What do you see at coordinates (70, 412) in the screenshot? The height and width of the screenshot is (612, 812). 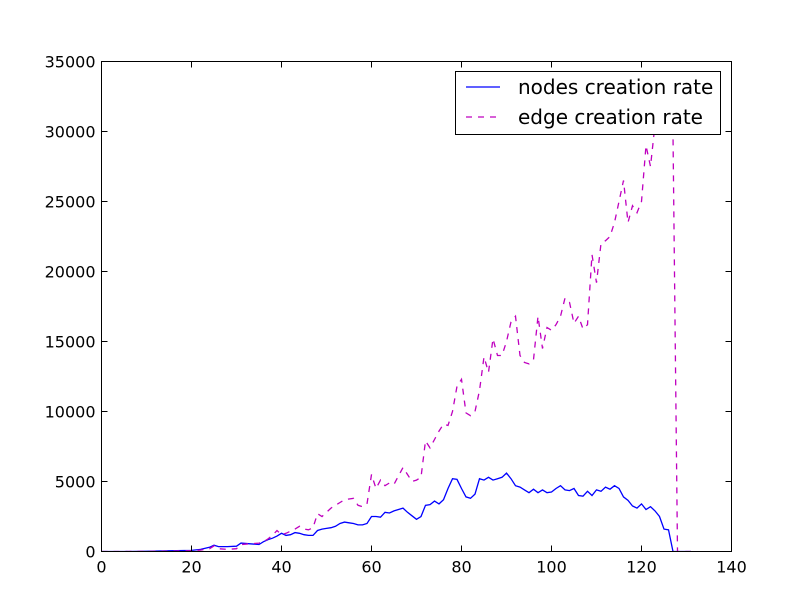 I see `y-tick-label: 10000` at bounding box center [70, 412].